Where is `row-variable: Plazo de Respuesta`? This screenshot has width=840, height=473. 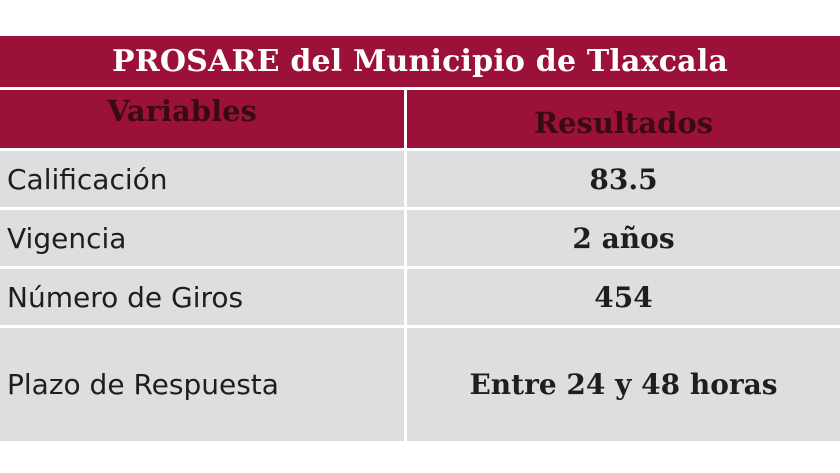 row-variable: Plazo de Respuesta is located at coordinates (203, 384).